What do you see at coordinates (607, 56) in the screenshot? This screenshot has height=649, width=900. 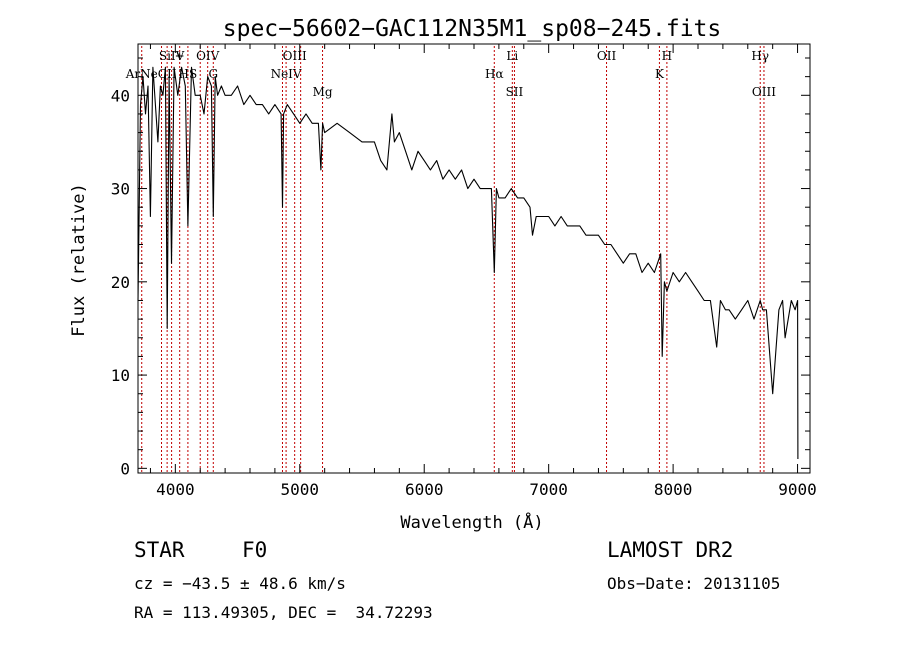 I see `spectral-line-label: OII` at bounding box center [607, 56].